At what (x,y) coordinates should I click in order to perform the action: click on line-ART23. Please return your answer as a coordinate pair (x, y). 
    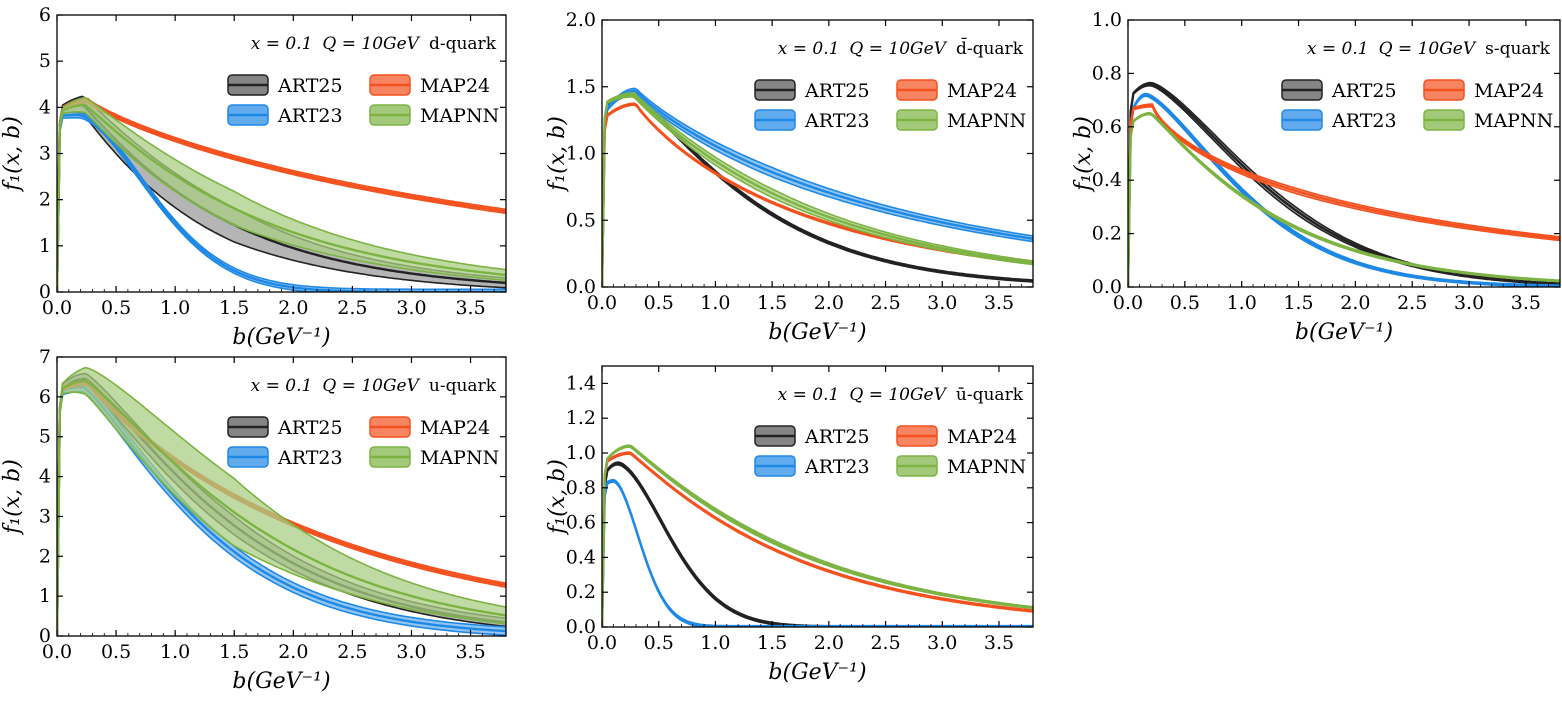
    Looking at the image, I should click on (1344, 190).